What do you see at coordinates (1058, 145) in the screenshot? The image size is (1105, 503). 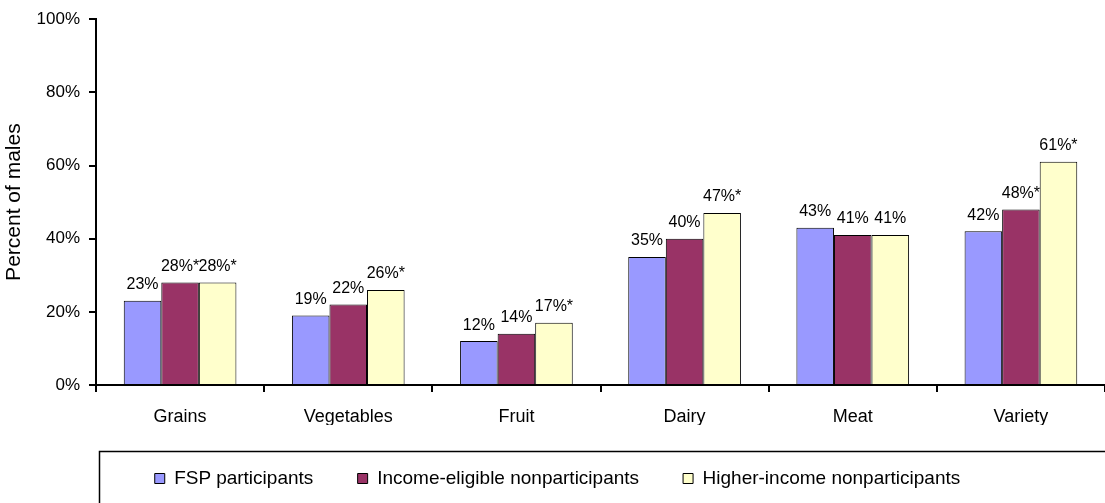 I see `data-label: 61%*` at bounding box center [1058, 145].